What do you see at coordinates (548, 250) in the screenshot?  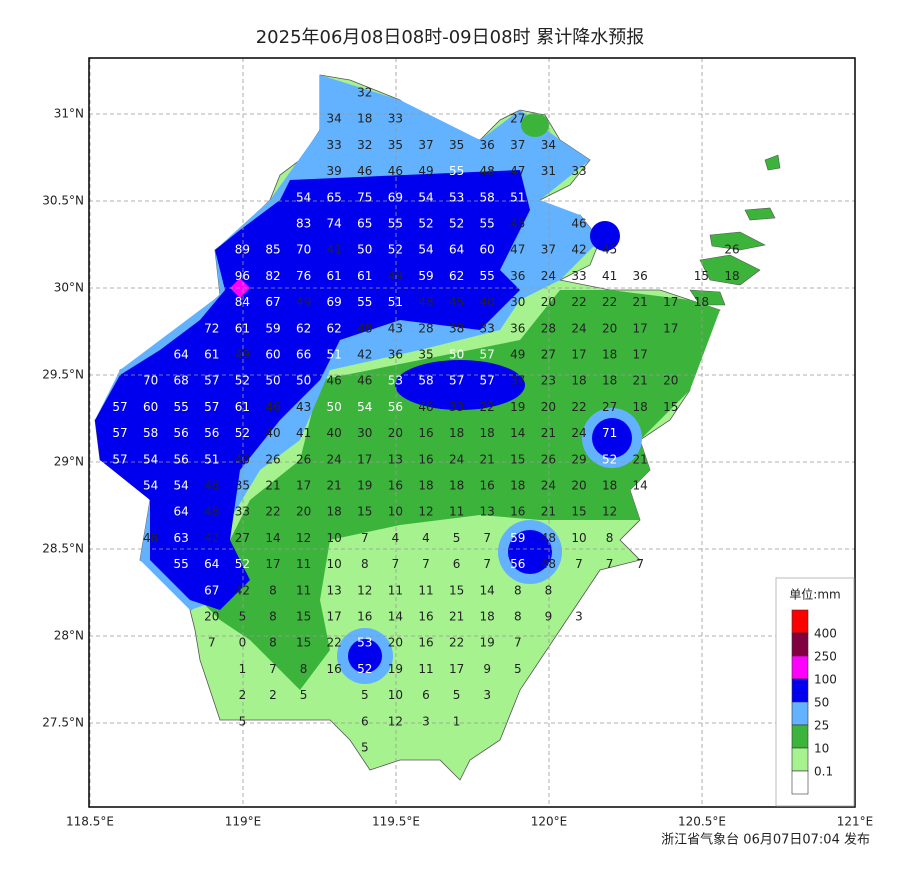 I see `station-value: 37` at bounding box center [548, 250].